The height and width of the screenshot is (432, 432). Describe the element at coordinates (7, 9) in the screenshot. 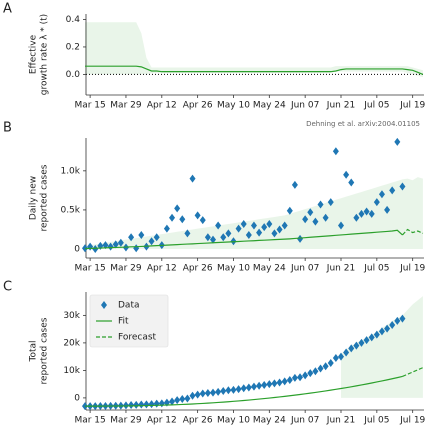

I see `panel-letter: A` at that location.